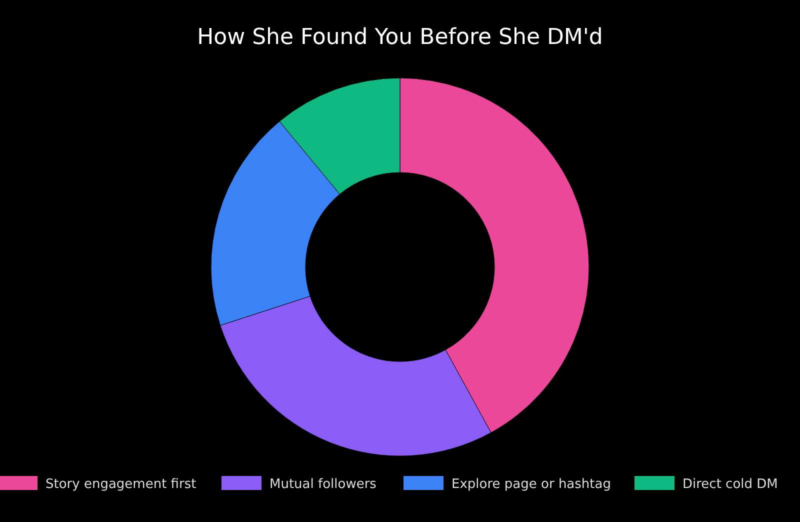 The height and width of the screenshot is (522, 800). Describe the element at coordinates (730, 484) in the screenshot. I see `legend-label: Direct cold DM` at that location.